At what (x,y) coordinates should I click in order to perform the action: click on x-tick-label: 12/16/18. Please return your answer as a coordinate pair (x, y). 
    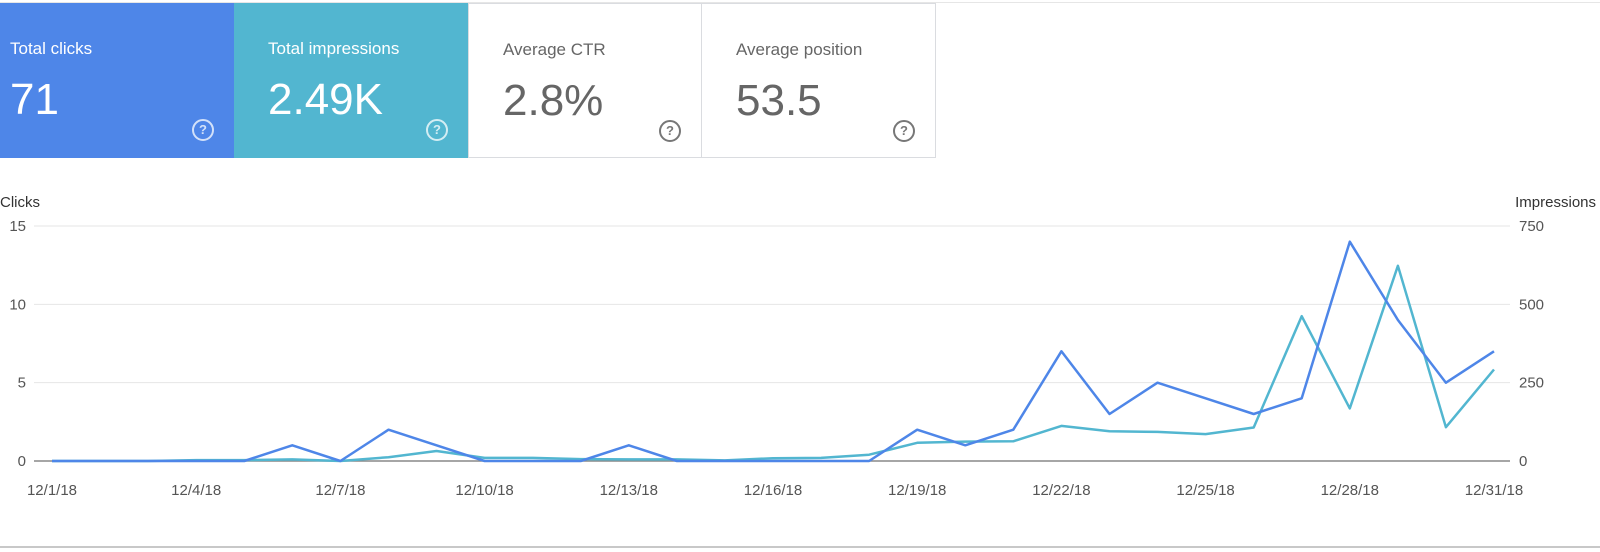
    Looking at the image, I should click on (773, 490).